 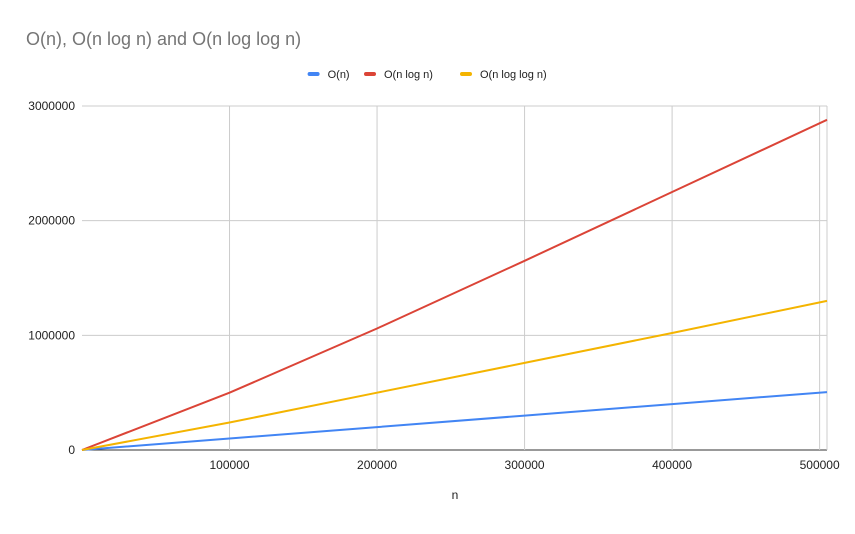 I want to click on legend: O(n) O(n log n) O(n log log n), so click(x=427, y=75).